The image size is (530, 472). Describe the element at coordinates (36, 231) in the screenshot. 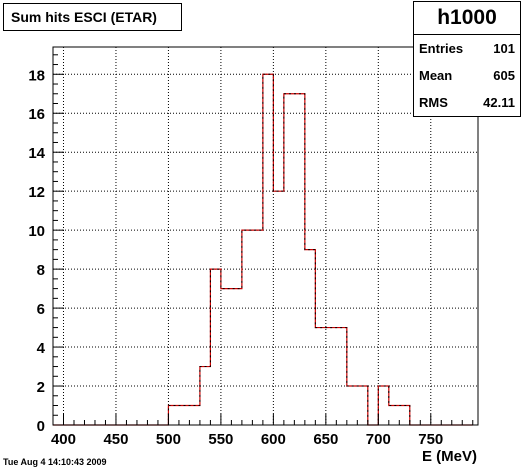

I see `y-tick-label: 10` at that location.